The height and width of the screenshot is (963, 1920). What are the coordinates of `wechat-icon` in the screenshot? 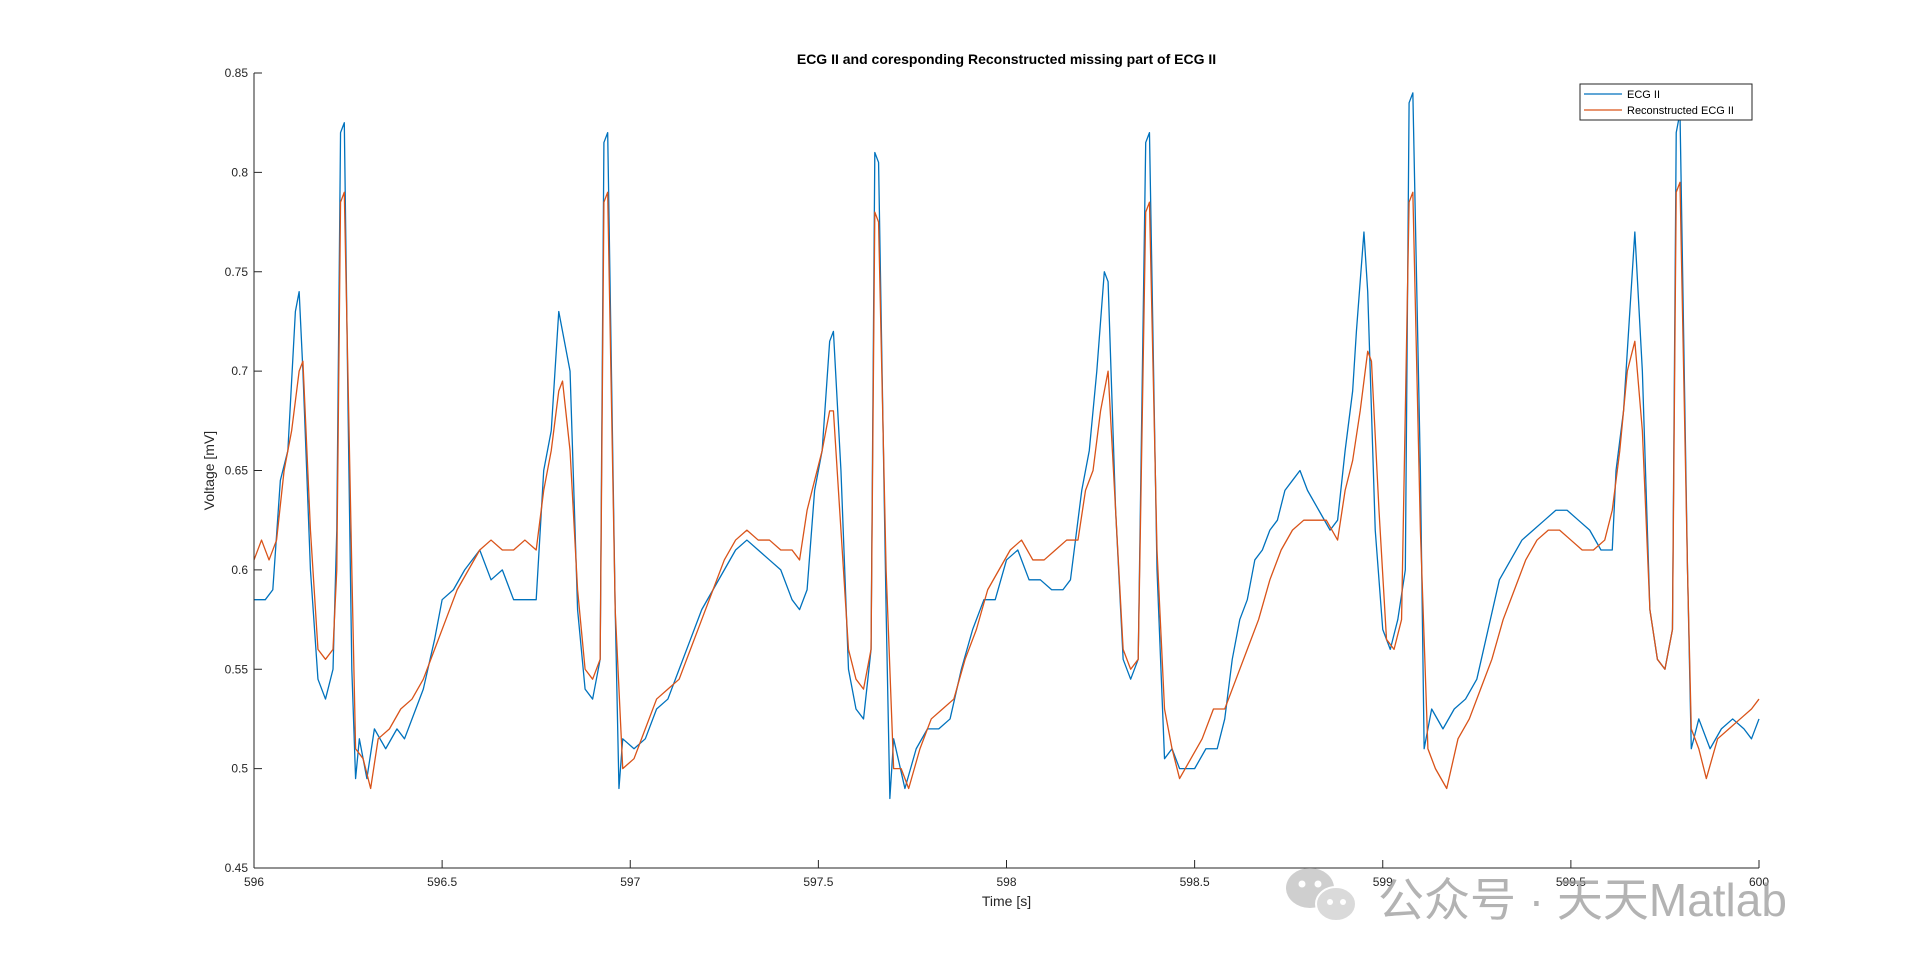 It's located at (1321, 895).